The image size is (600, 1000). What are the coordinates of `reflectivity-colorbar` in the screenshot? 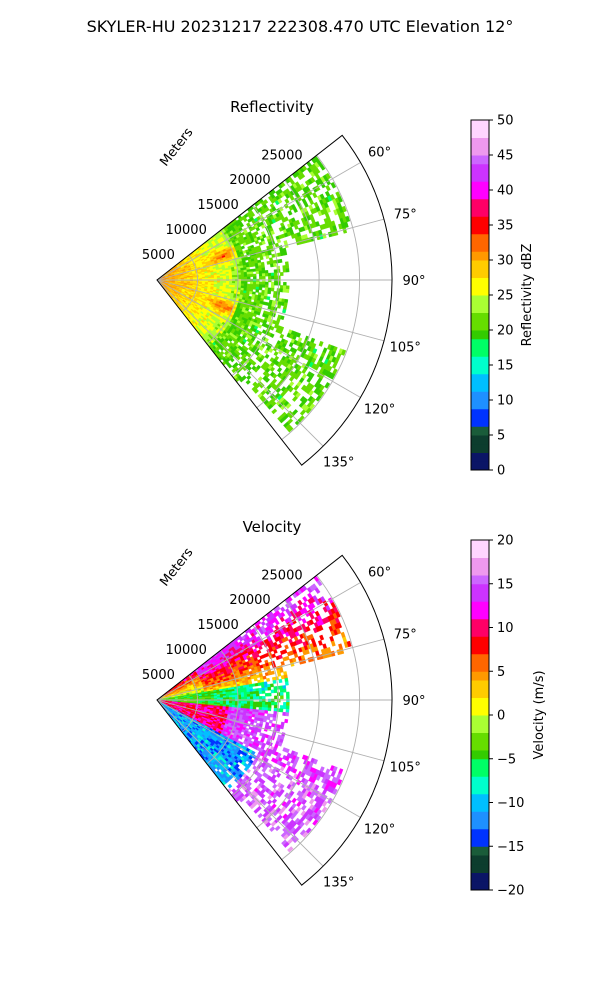 It's located at (480, 295).